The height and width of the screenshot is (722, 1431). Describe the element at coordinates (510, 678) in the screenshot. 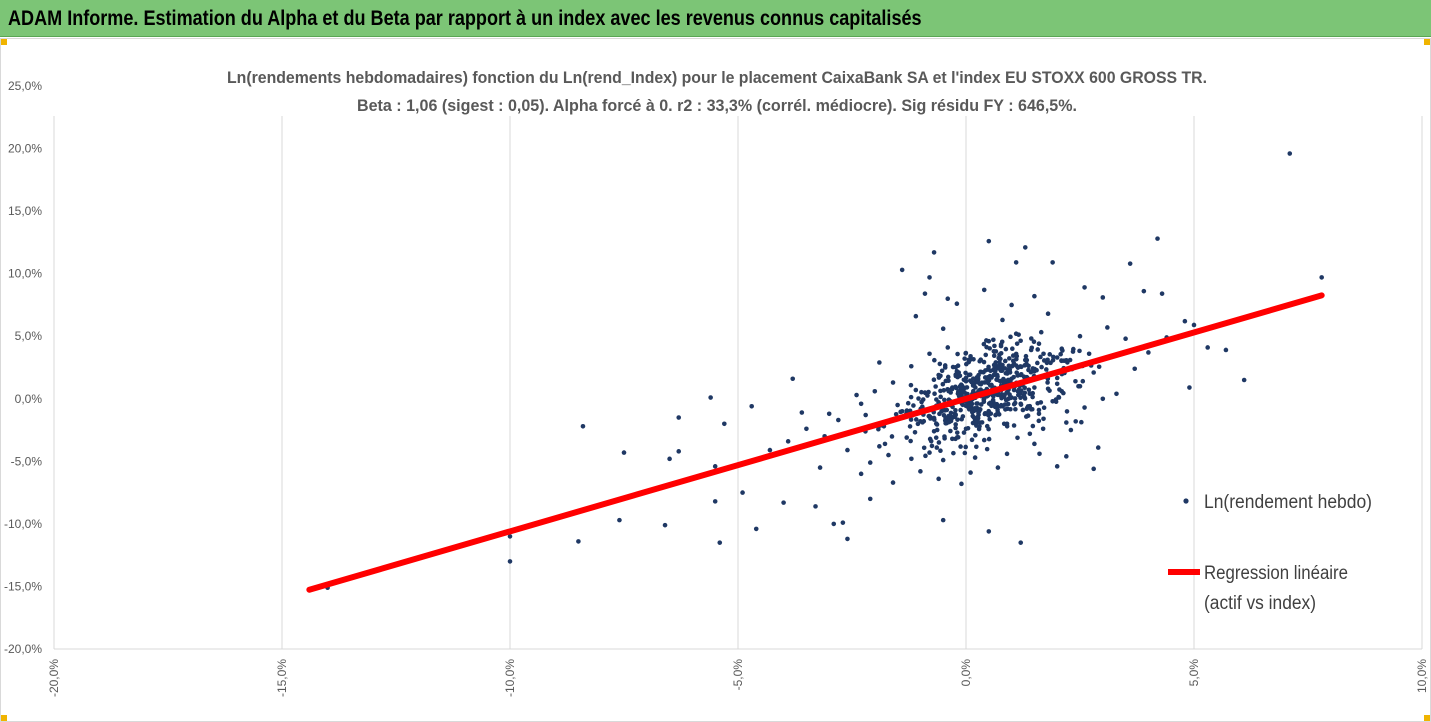

I see `x-tick-label: -10,0%` at that location.